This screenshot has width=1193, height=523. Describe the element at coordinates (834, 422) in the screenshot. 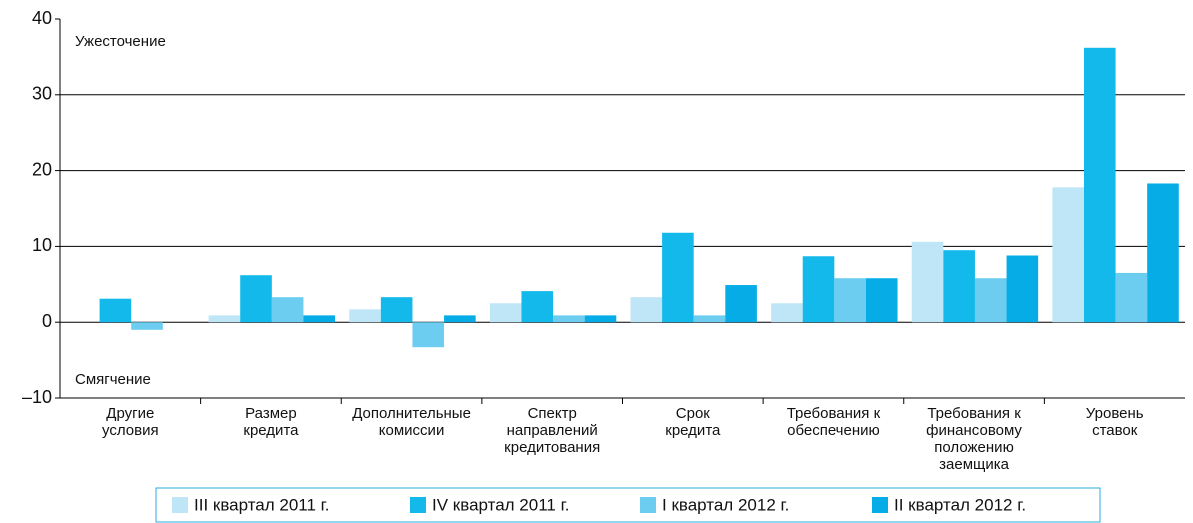

I see `x-tick-label: Требования к обеспечению` at that location.